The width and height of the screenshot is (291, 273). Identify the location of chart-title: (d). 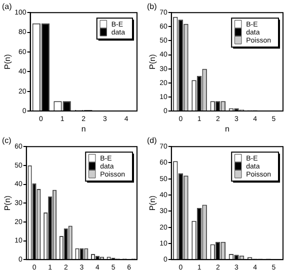
(152, 141).